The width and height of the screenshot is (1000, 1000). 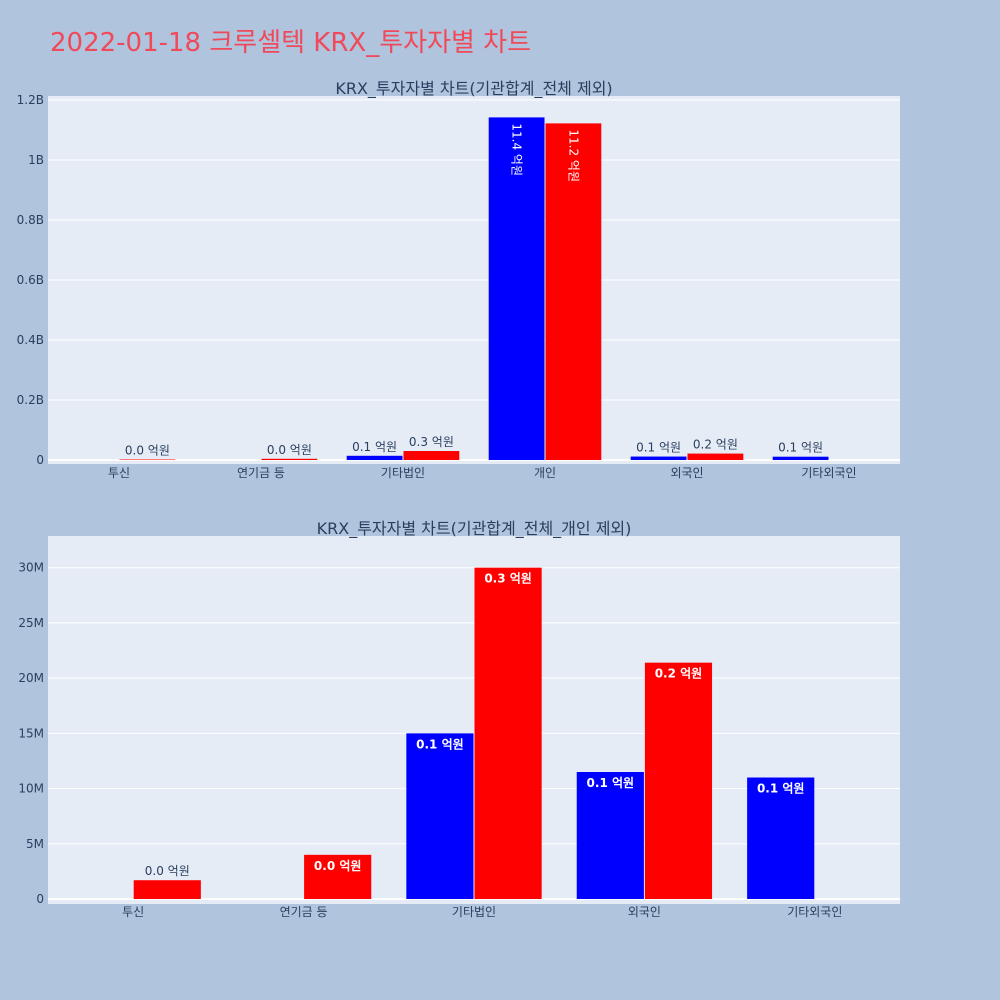 I want to click on y-tick-label: 10M, so click(x=31, y=789).